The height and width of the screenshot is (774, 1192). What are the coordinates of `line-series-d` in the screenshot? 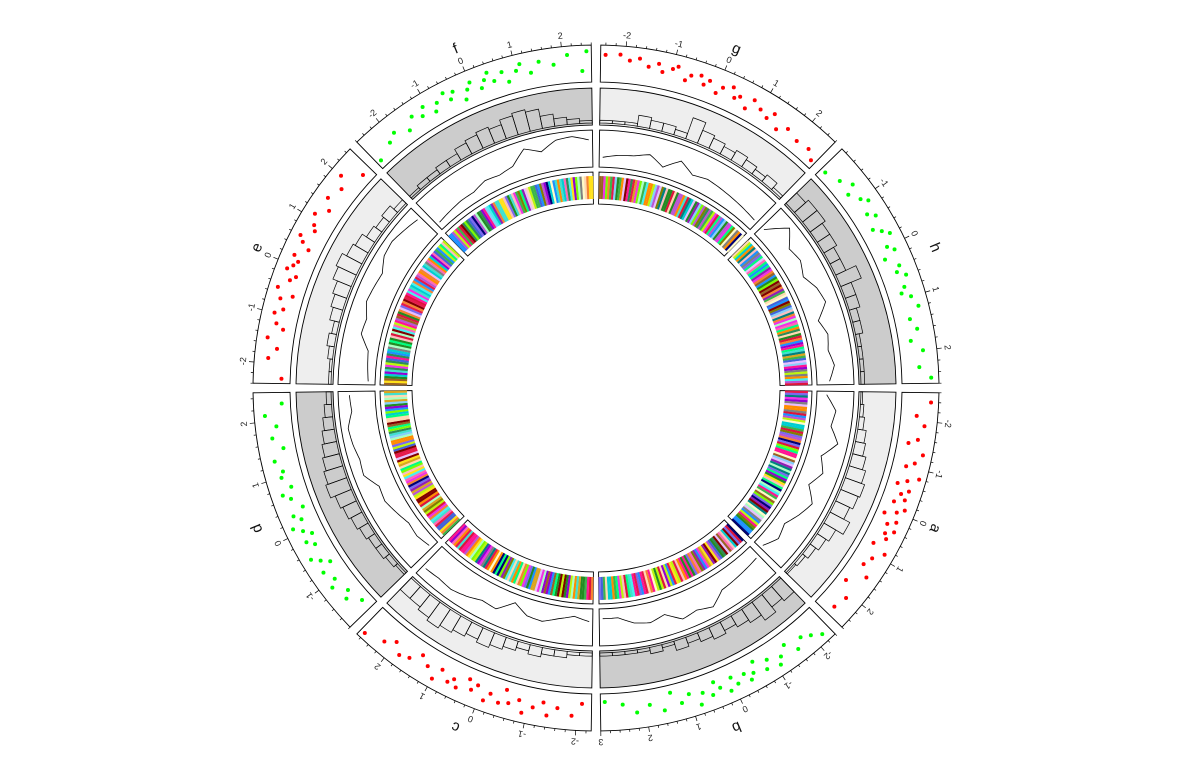 It's located at (388, 470).